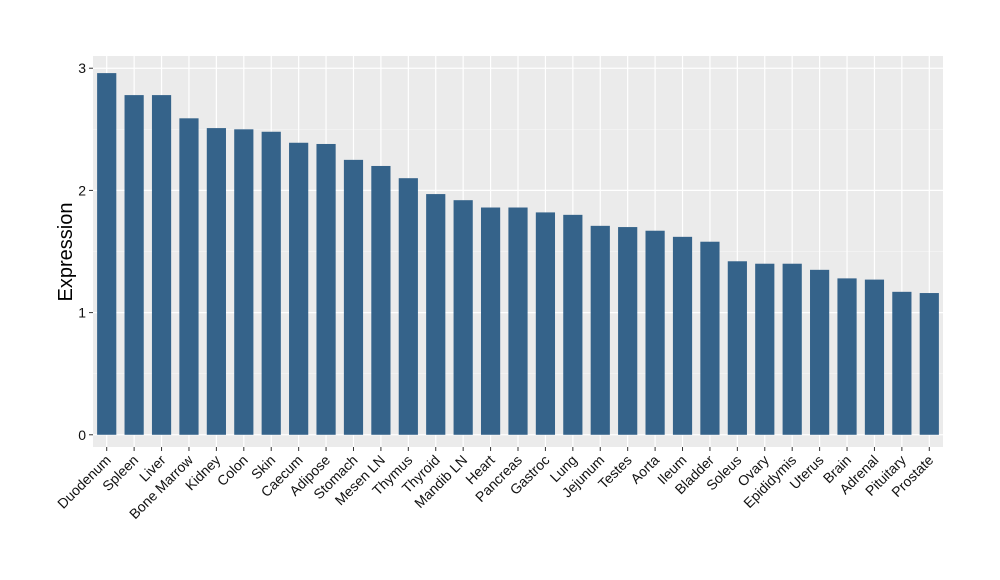  Describe the element at coordinates (644, 469) in the screenshot. I see `x-tick-label: Aorta` at that location.